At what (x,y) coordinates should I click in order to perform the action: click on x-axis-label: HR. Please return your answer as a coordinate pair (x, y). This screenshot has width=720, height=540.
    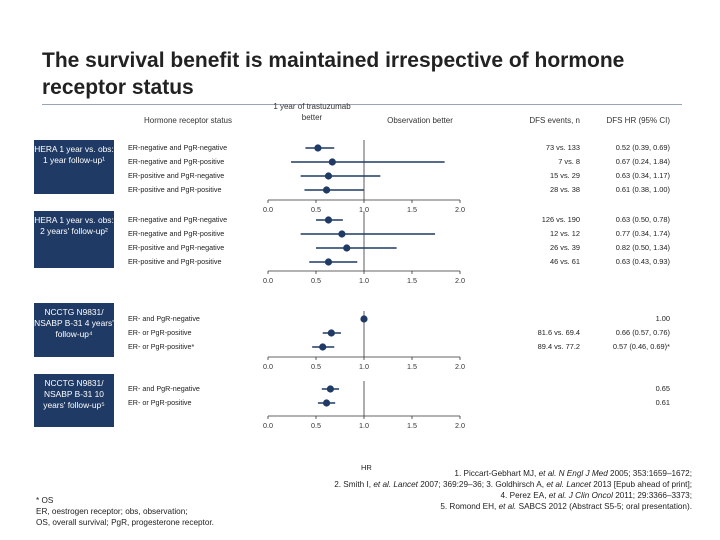
    Looking at the image, I should click on (366, 467).